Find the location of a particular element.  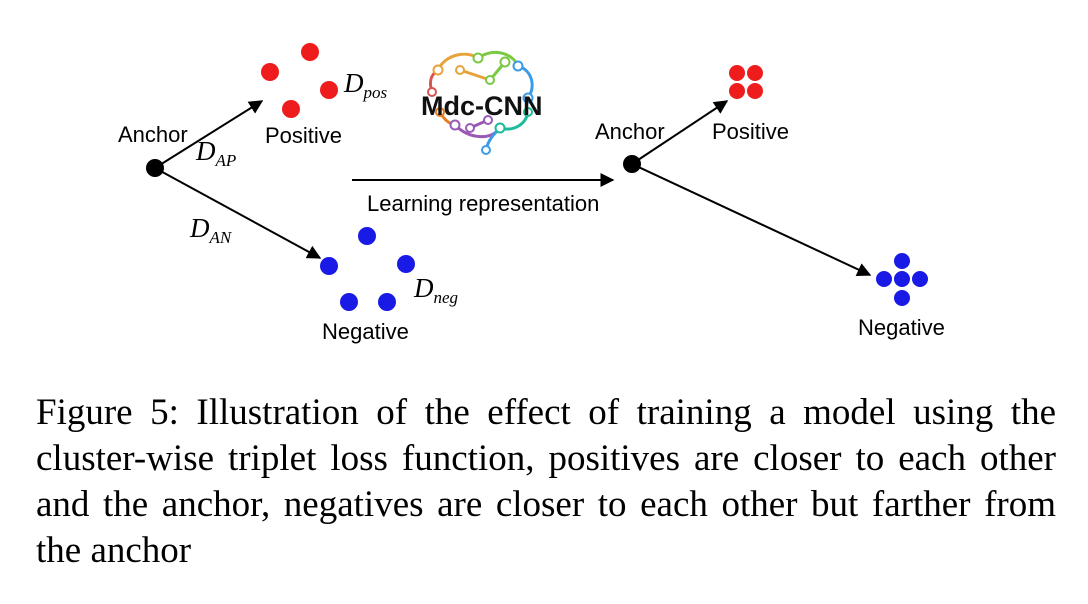

distance-anchor-positive: DAP is located at coordinates (215, 153).